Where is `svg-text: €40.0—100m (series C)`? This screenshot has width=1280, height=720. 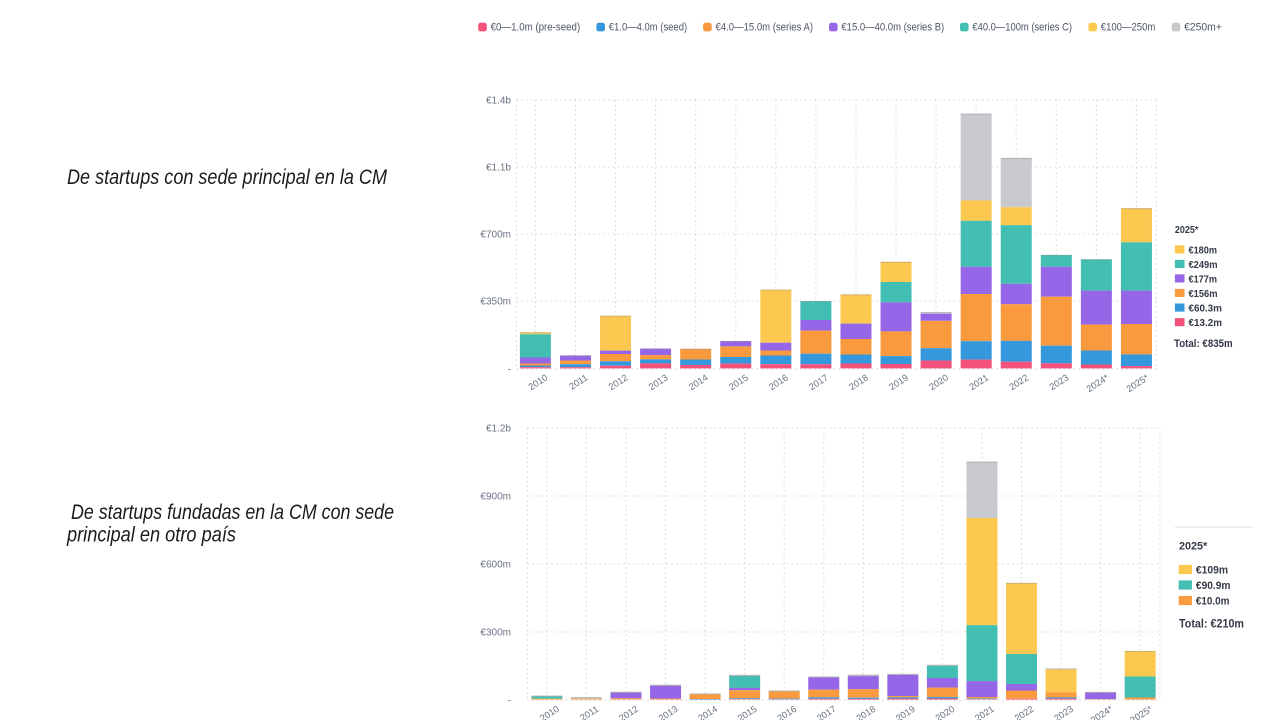
svg-text: €40.0—100m (series C) is located at coordinates (1022, 28).